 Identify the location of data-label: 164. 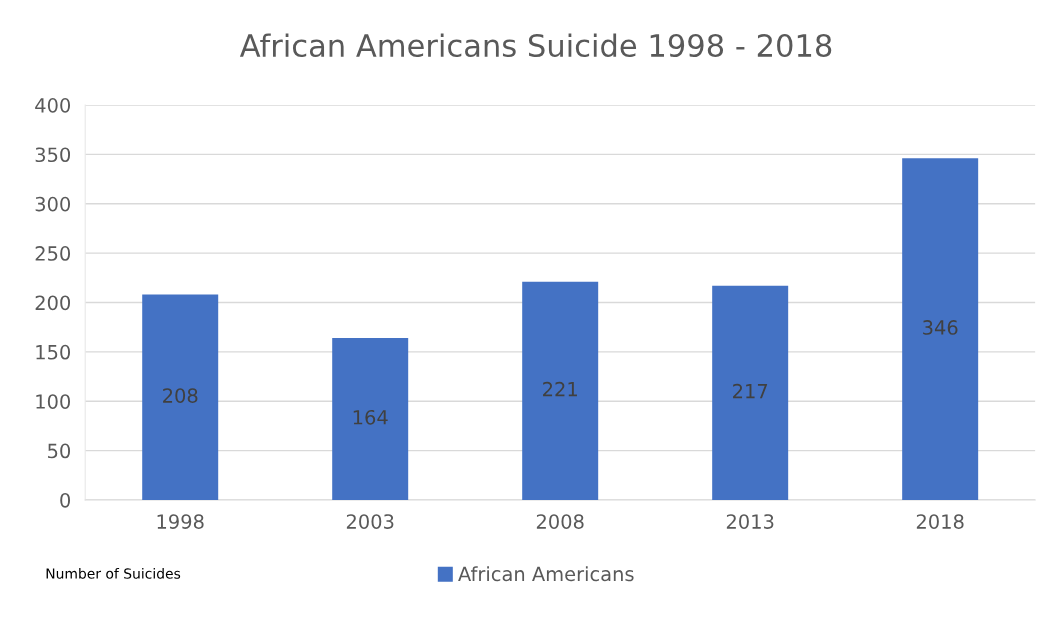
(370, 417).